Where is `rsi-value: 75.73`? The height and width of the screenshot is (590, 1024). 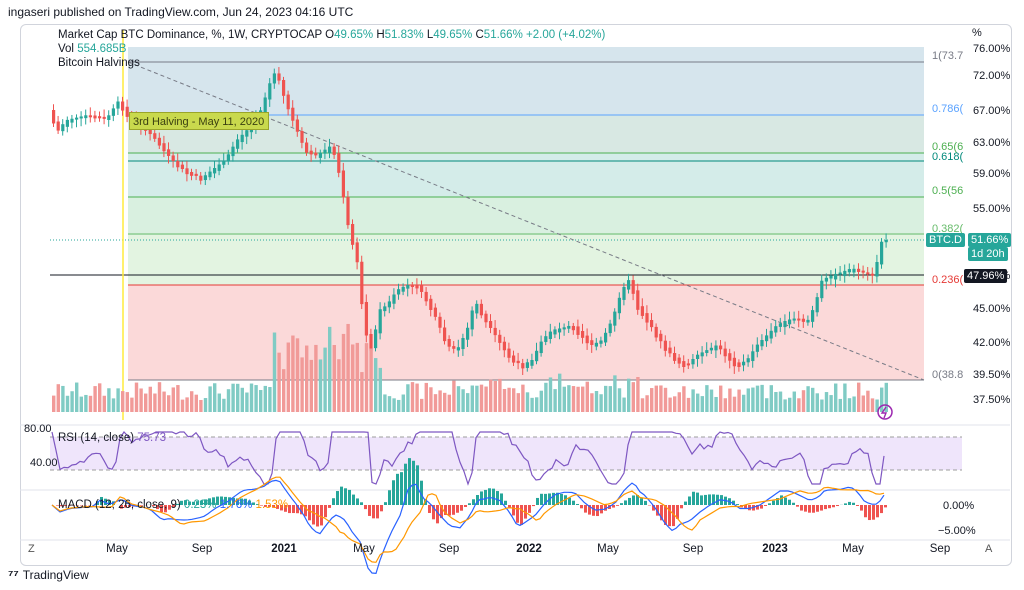 rsi-value: 75.73 is located at coordinates (152, 438).